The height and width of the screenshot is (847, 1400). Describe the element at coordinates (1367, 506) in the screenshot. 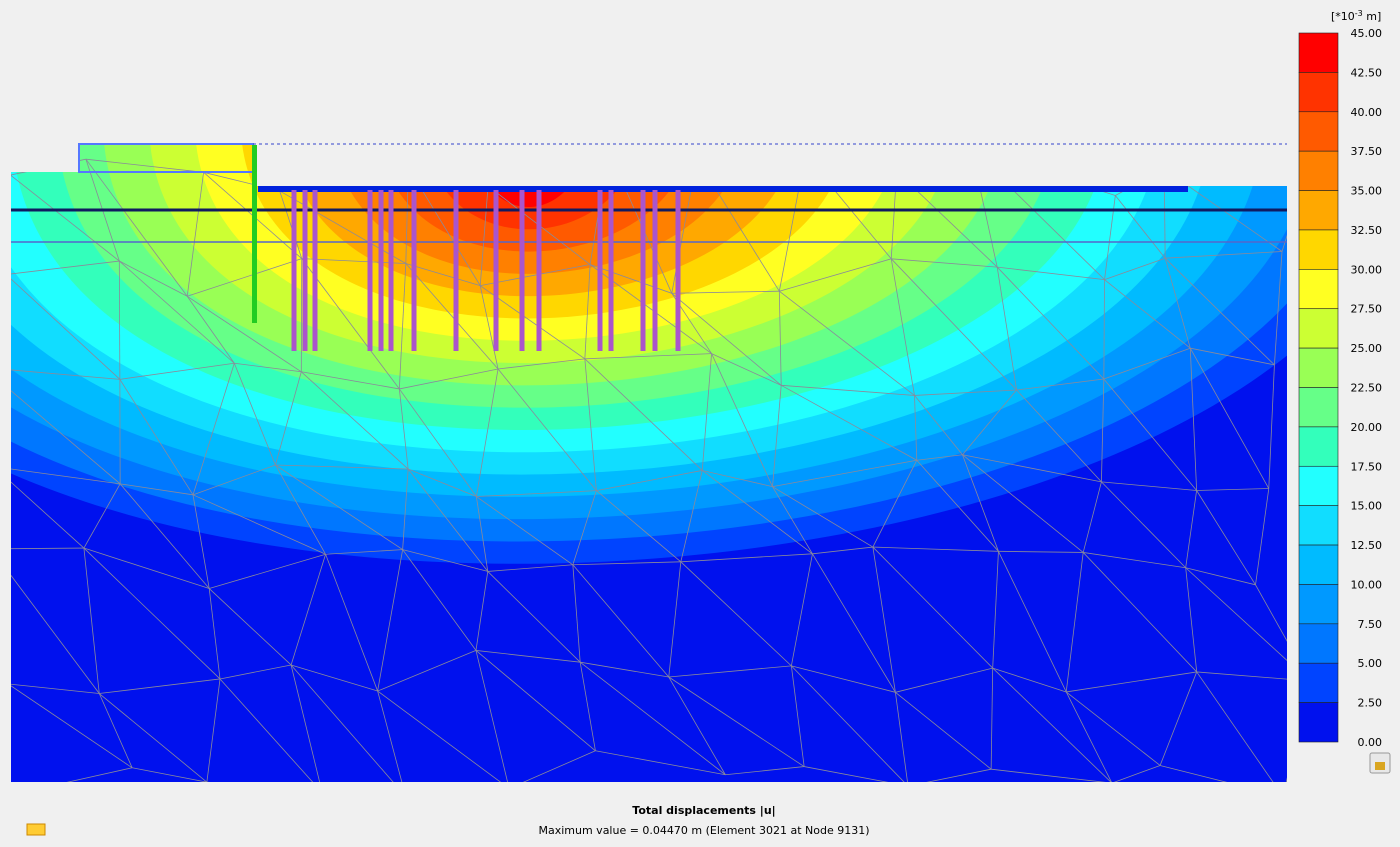

I see `legend-tick-label: 15.00` at that location.